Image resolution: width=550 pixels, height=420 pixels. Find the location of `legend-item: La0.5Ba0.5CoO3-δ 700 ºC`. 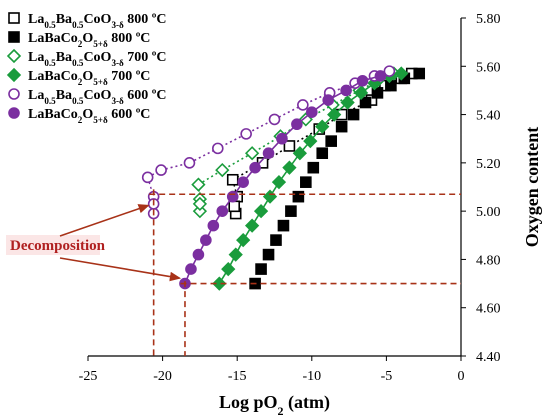

legend-item: La0.5Ba0.5CoO3-δ 700 ºC is located at coordinates (86, 58).